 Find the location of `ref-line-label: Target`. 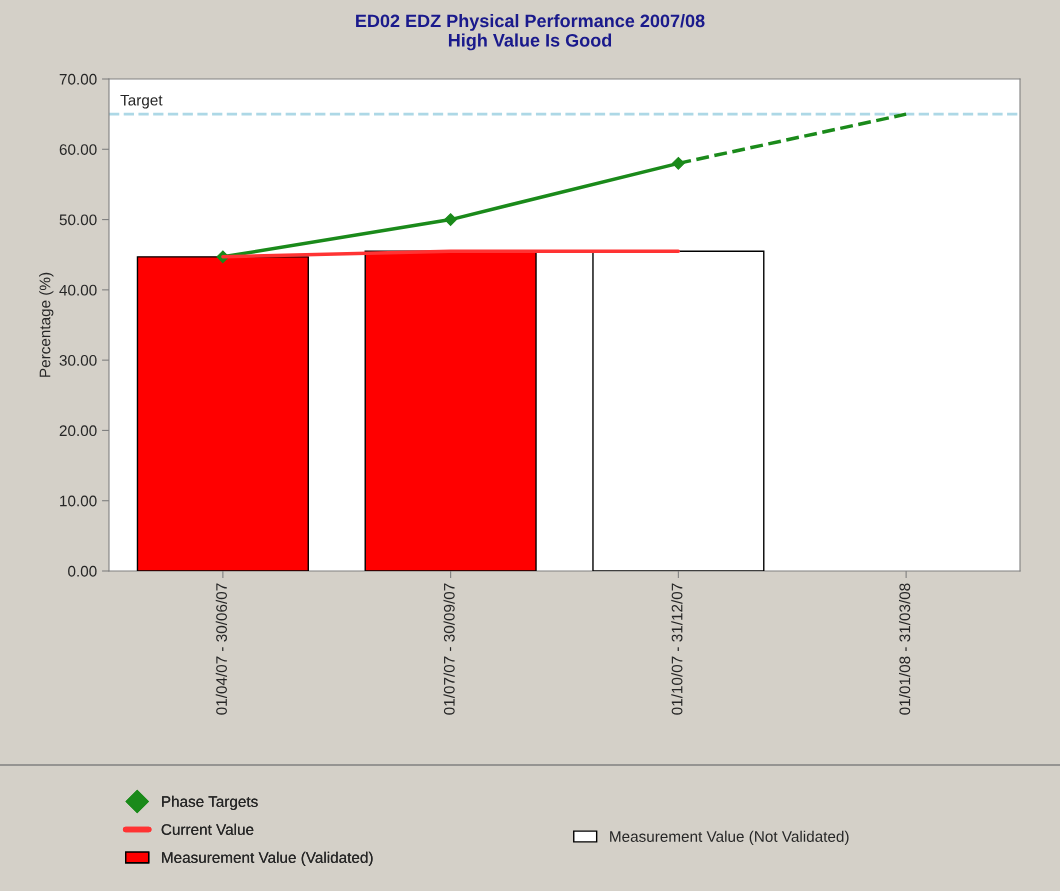

ref-line-label: Target is located at coordinates (141, 101).